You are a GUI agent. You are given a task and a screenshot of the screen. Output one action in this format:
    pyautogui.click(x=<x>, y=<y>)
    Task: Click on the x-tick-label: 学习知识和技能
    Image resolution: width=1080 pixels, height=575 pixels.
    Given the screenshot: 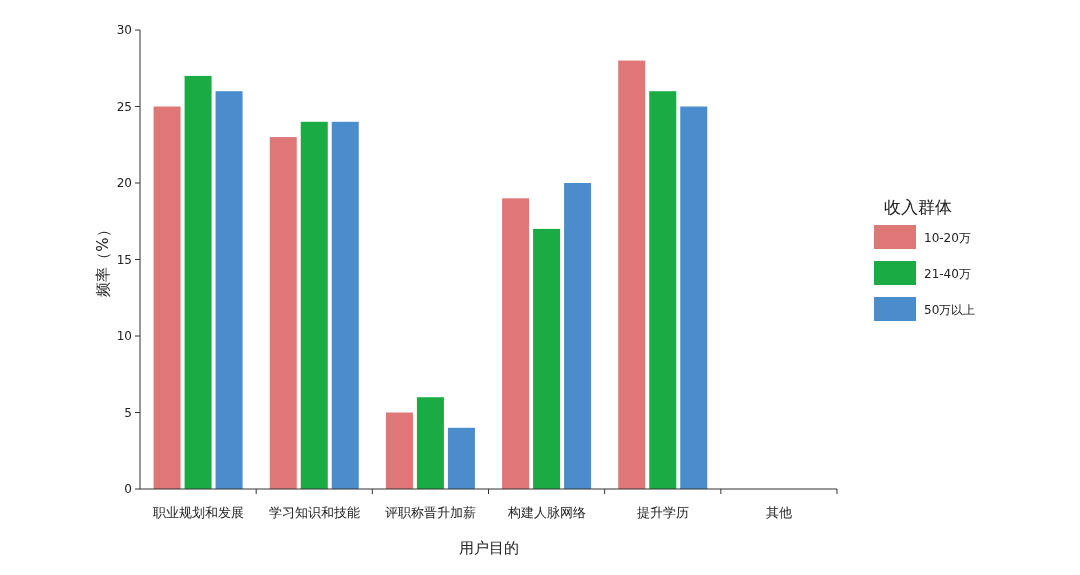 What is the action you would take?
    pyautogui.click(x=314, y=512)
    